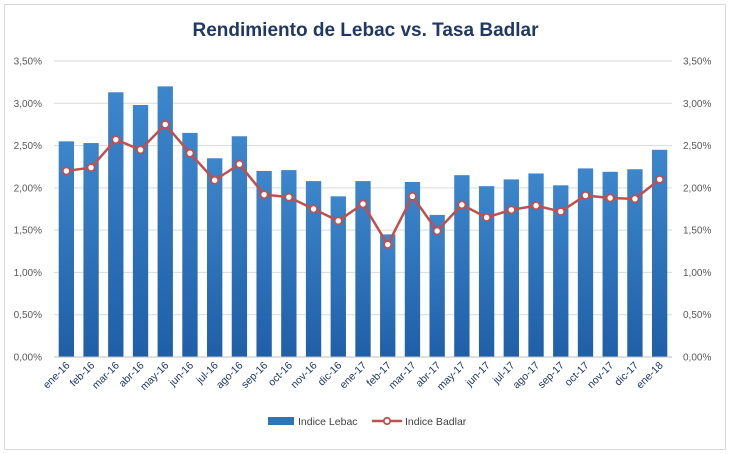  Describe the element at coordinates (28, 104) in the screenshot. I see `y-tick-label-left: 3,00%` at that location.